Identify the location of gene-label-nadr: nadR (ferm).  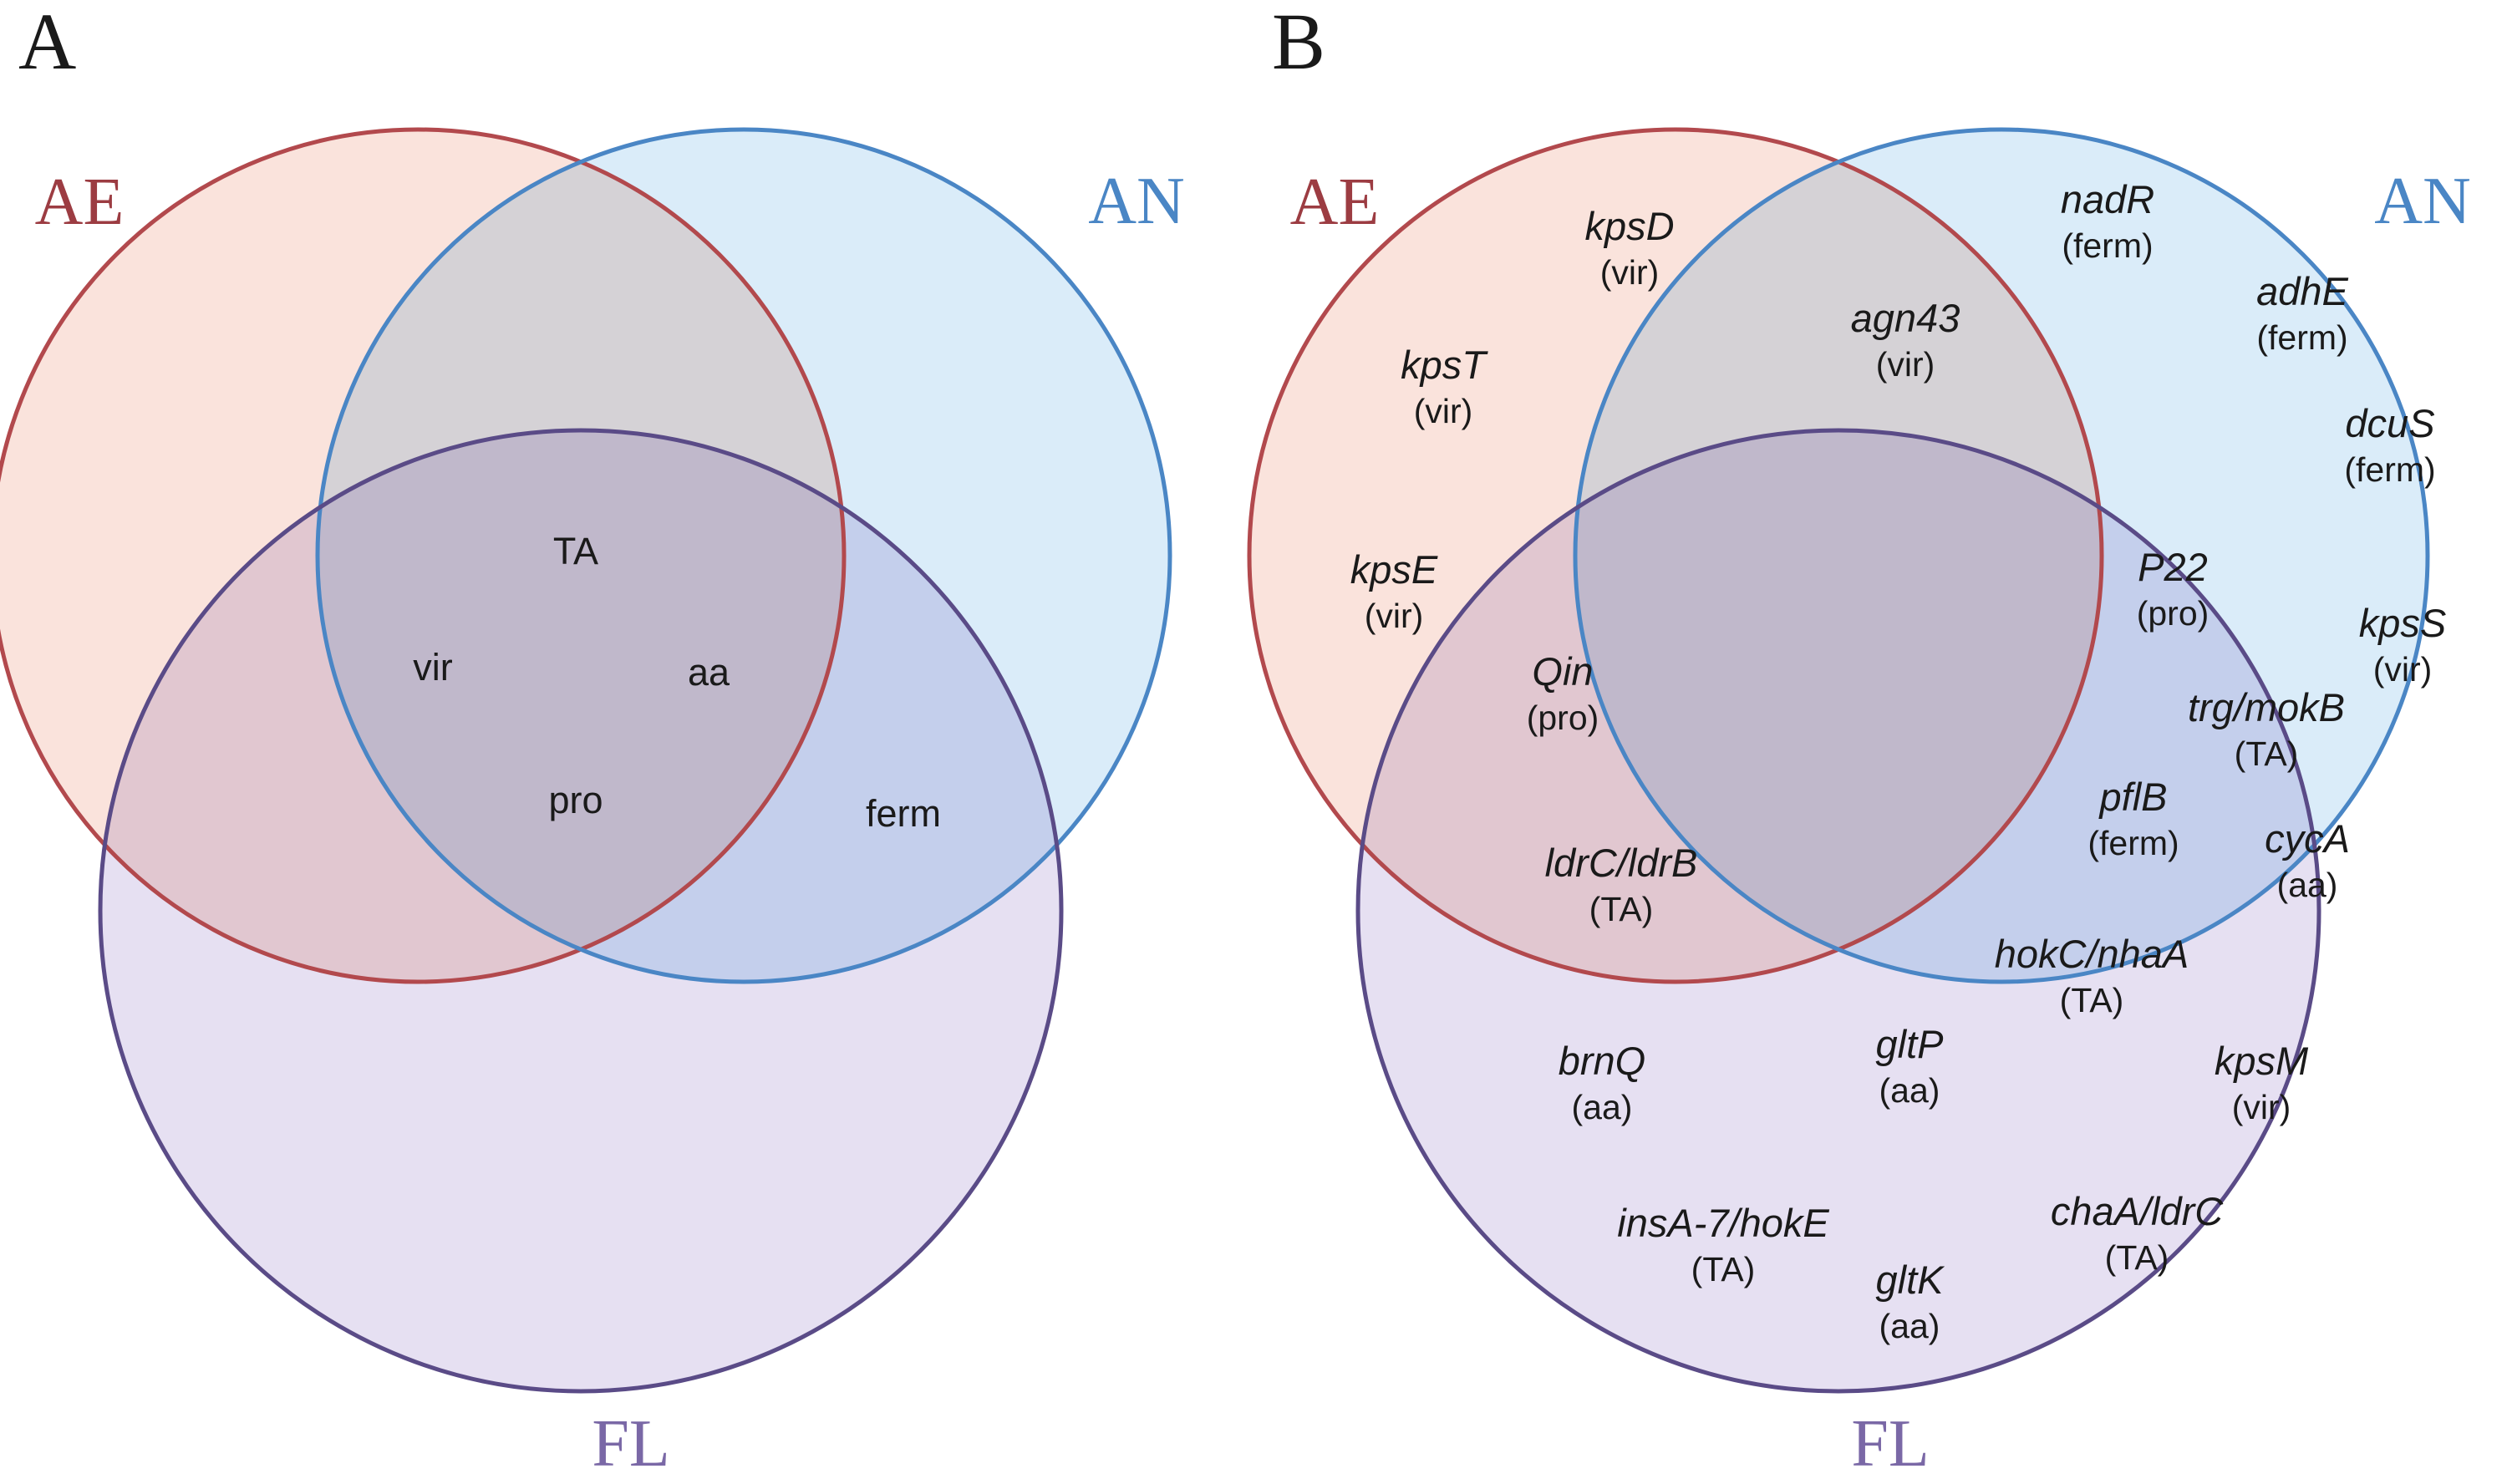
(2107, 221).